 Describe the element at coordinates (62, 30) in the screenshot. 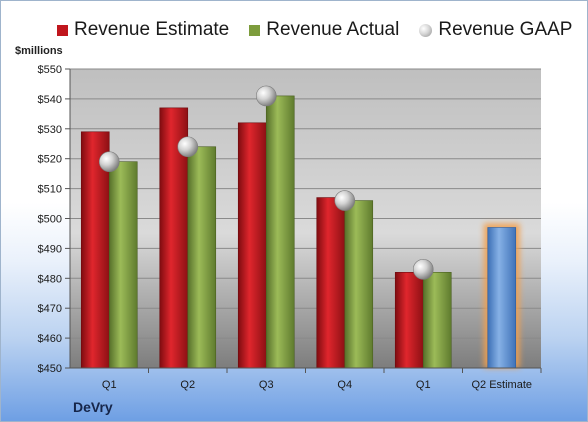

I see `legend-swatch-estimate` at that location.